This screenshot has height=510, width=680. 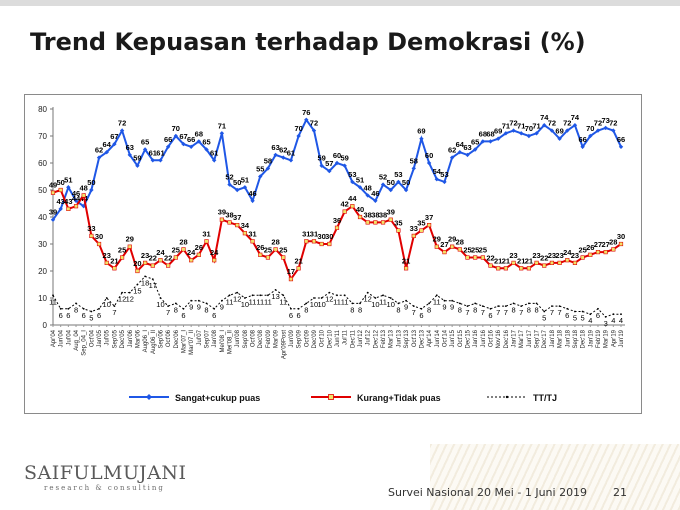 I want to click on data-label: 44, so click(x=76, y=198).